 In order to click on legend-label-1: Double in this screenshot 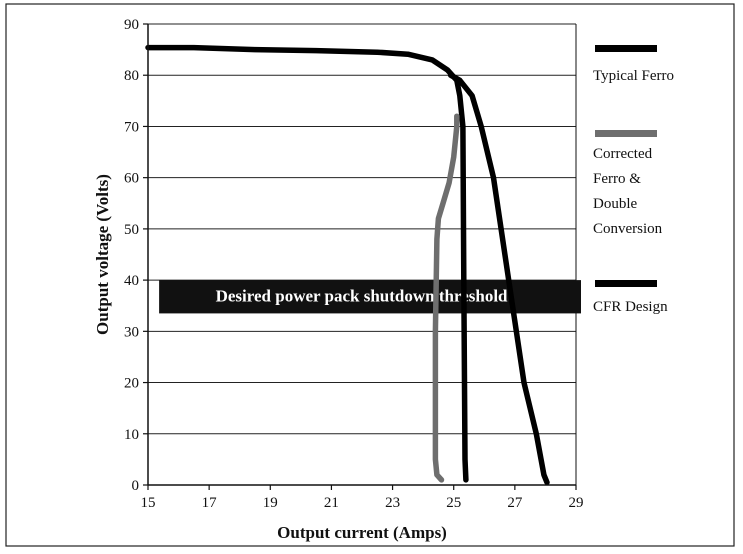, I will do `click(615, 204)`.